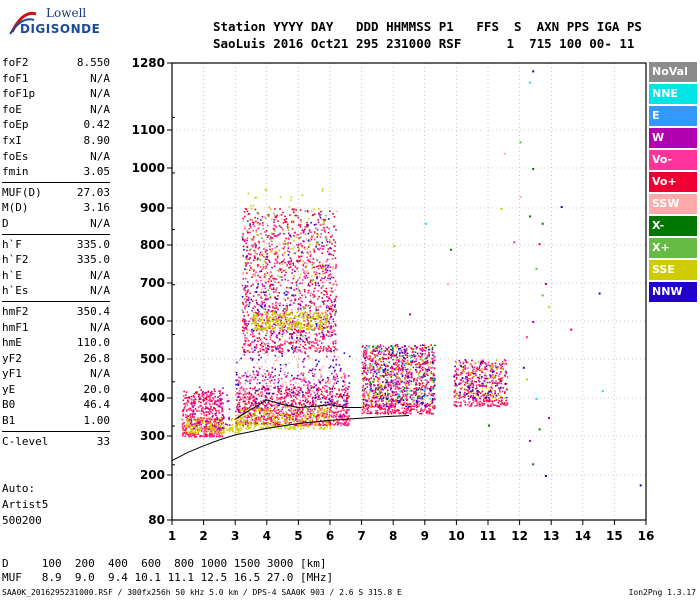 Image resolution: width=700 pixels, height=600 pixels. I want to click on param-value: 335.0, so click(93, 244).